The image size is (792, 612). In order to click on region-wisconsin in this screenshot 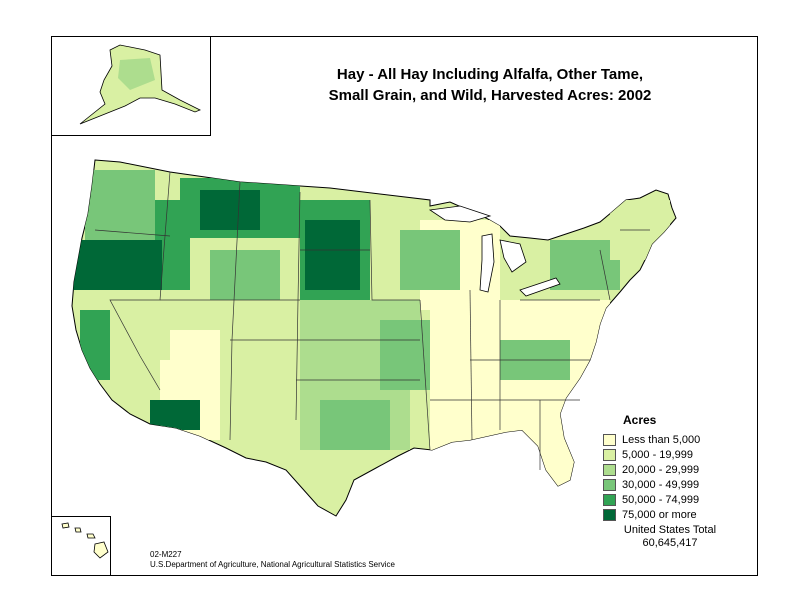, I will do `click(430, 260)`.